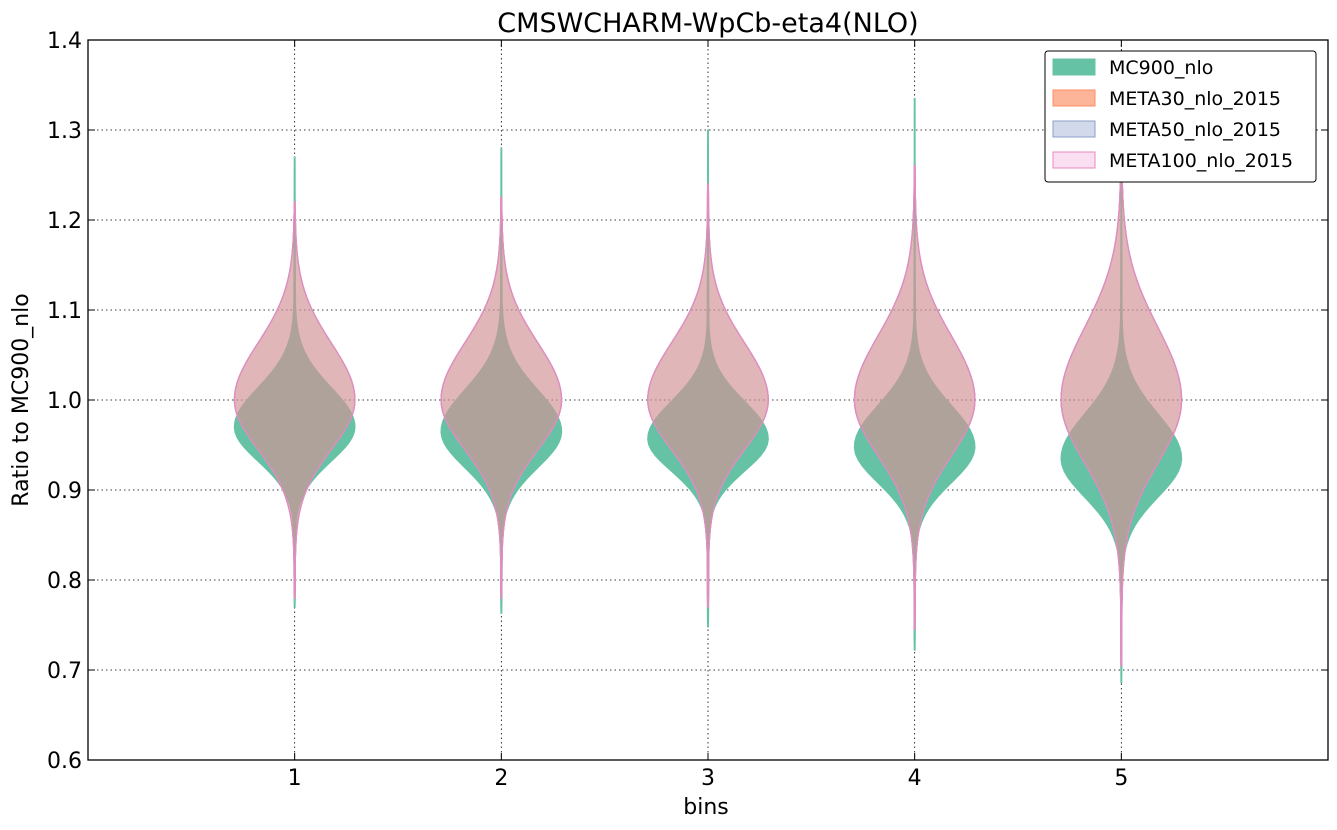 The height and width of the screenshot is (830, 1337). Describe the element at coordinates (295, 778) in the screenshot. I see `x-tick-label: 1` at that location.